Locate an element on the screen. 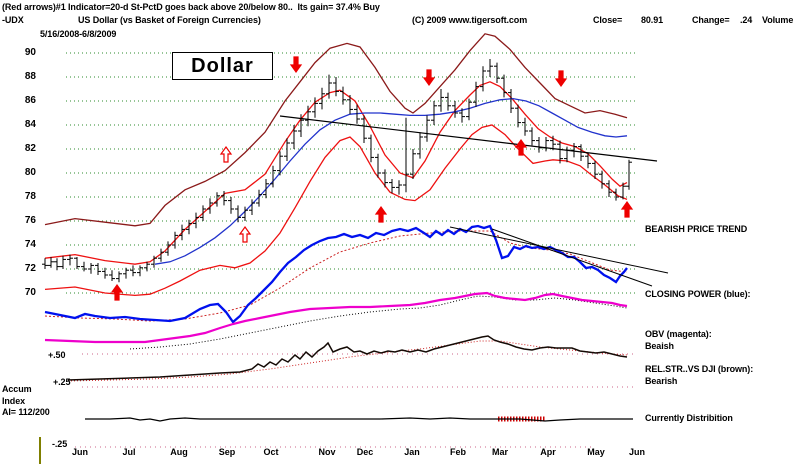 This screenshot has height=465, width=800. price-tick-76: 76 is located at coordinates (30, 220).